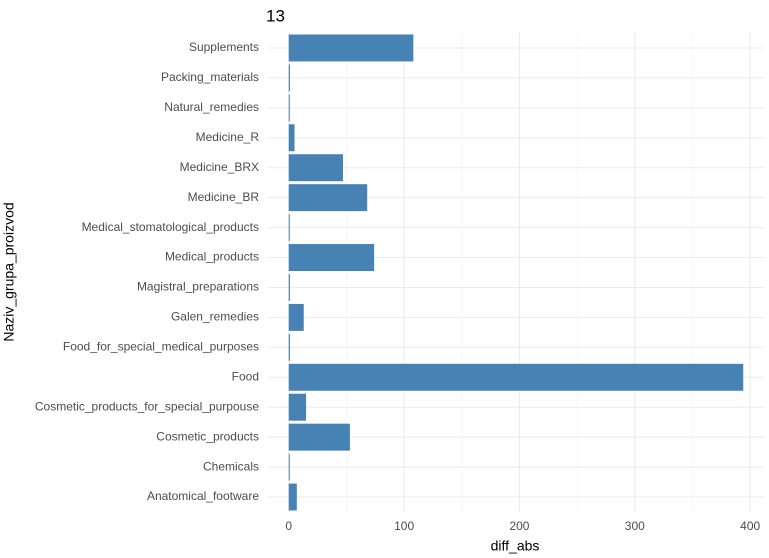  What do you see at coordinates (215, 317) in the screenshot?
I see `y-tick-label: Galen_remedies` at bounding box center [215, 317].